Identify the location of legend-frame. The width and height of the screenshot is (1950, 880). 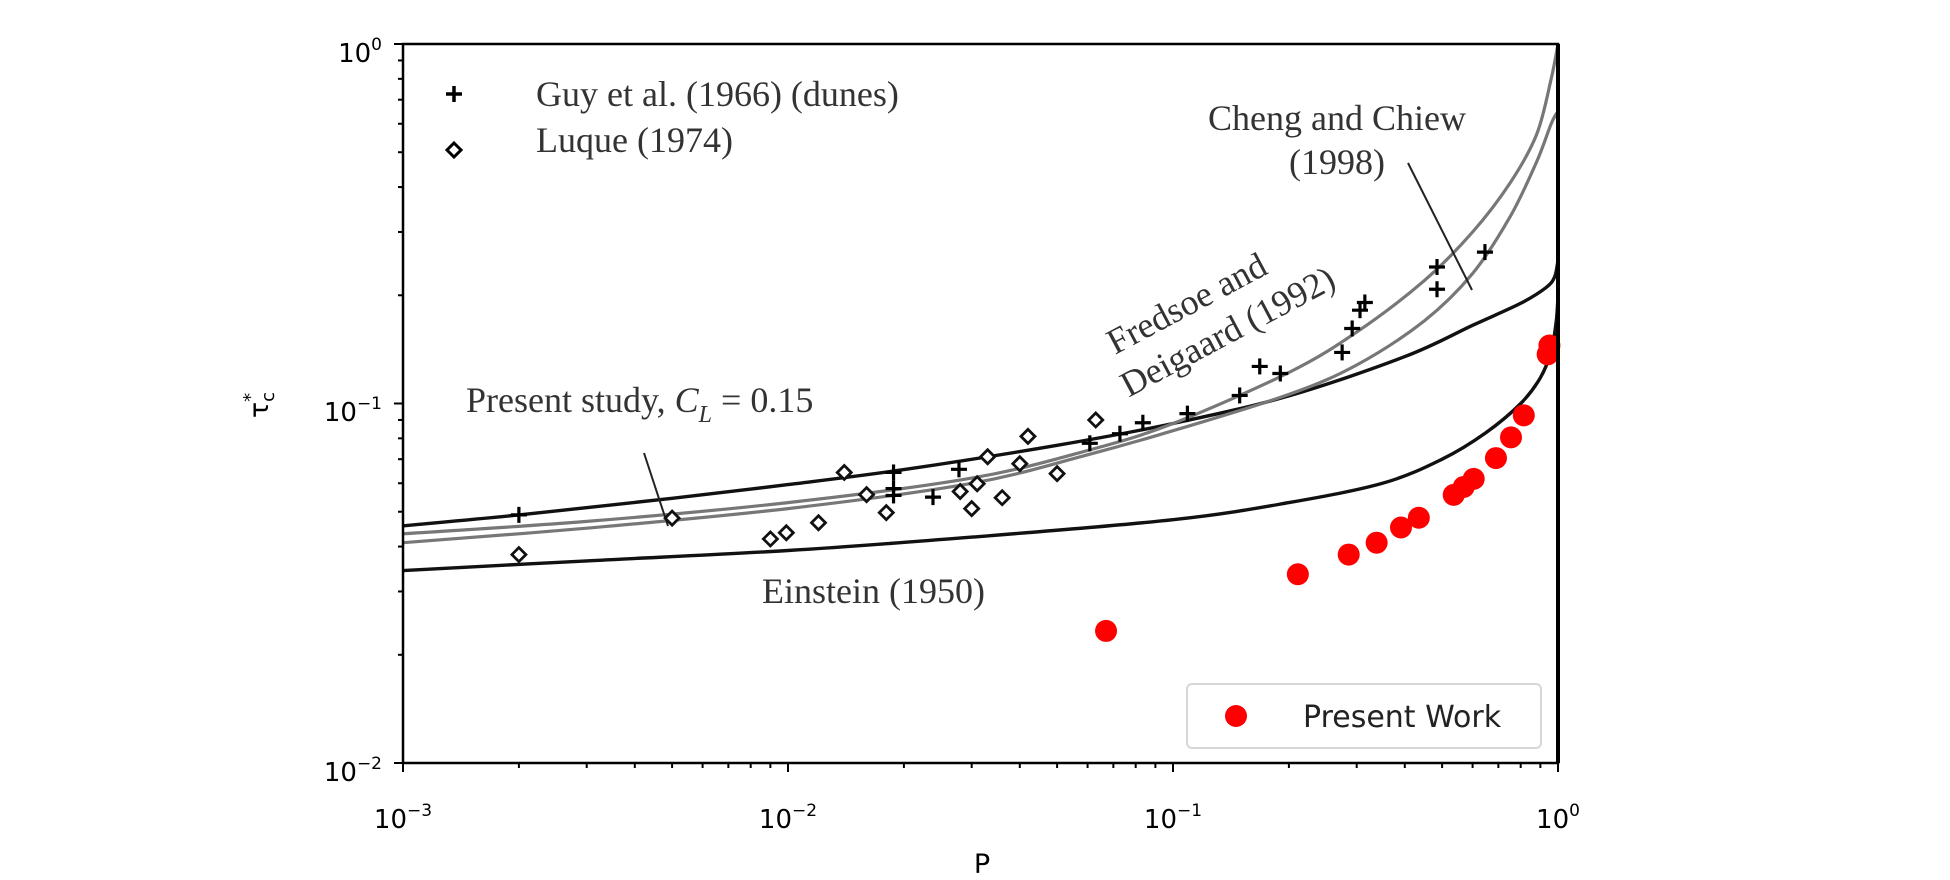
(1364, 716).